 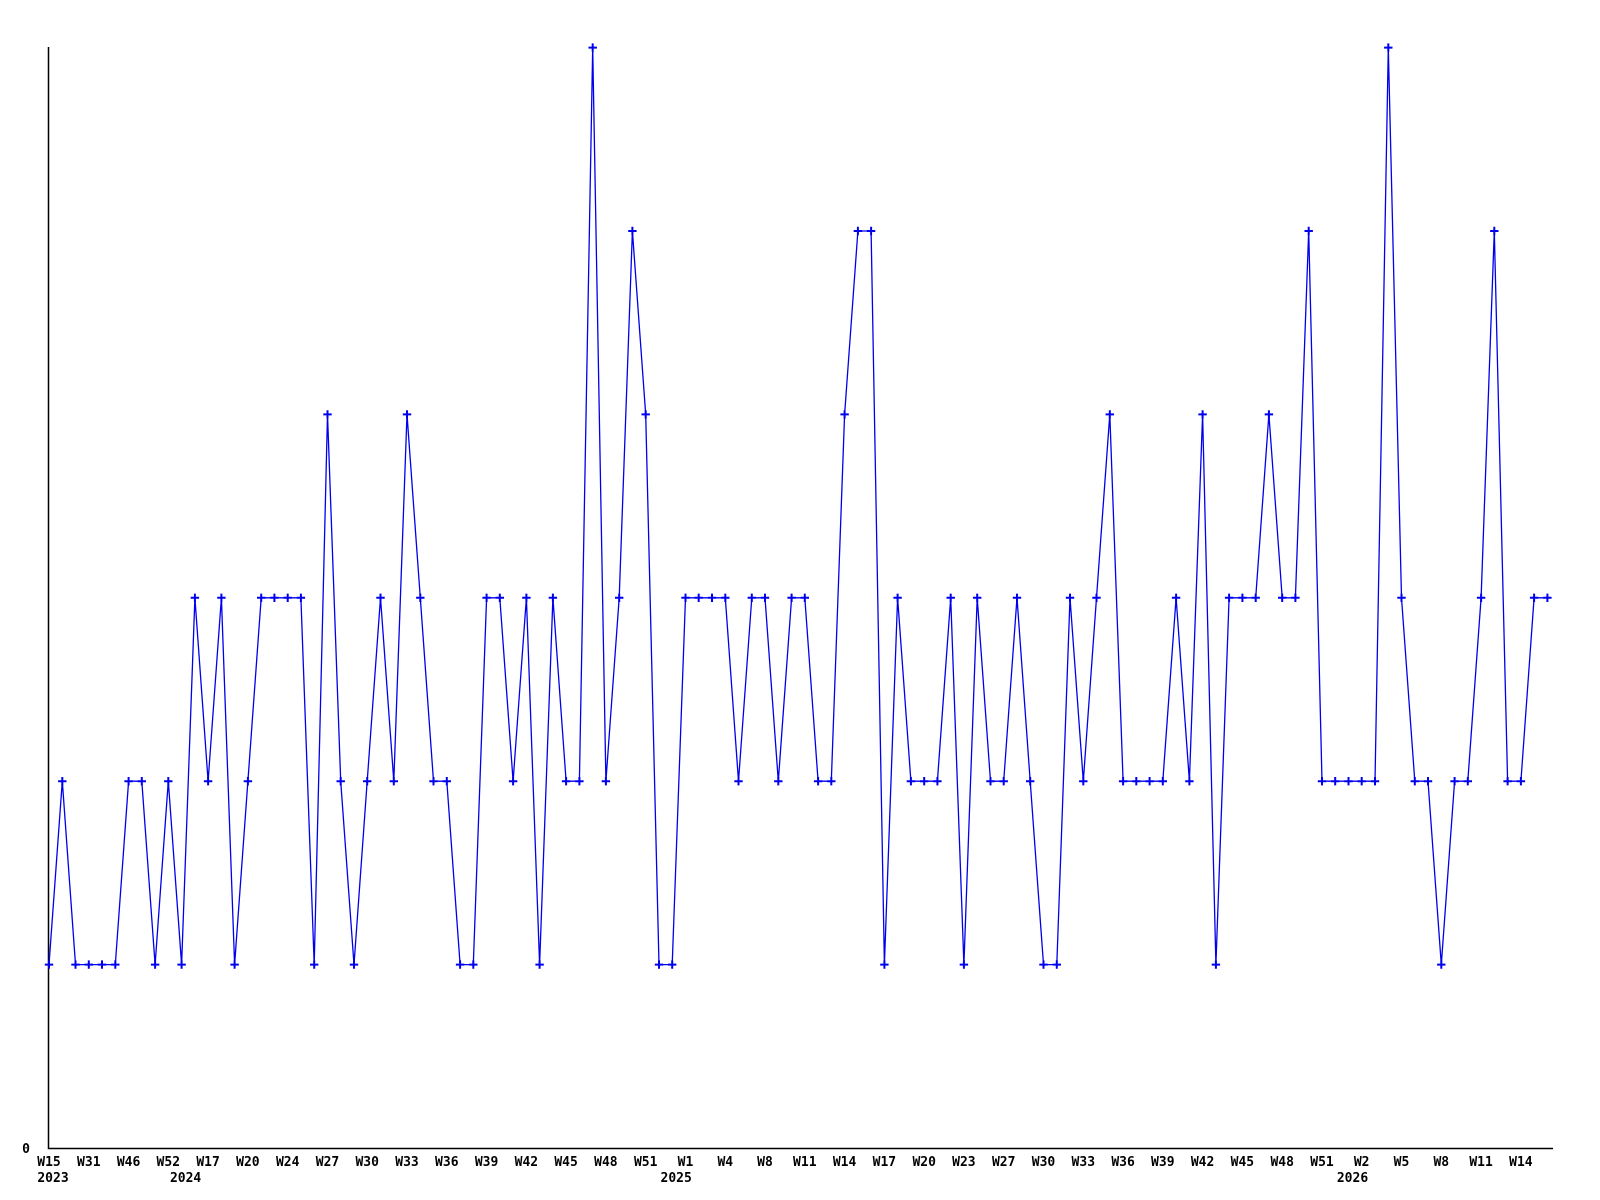 I want to click on x-tick-label: W2, so click(x=1362, y=1162).